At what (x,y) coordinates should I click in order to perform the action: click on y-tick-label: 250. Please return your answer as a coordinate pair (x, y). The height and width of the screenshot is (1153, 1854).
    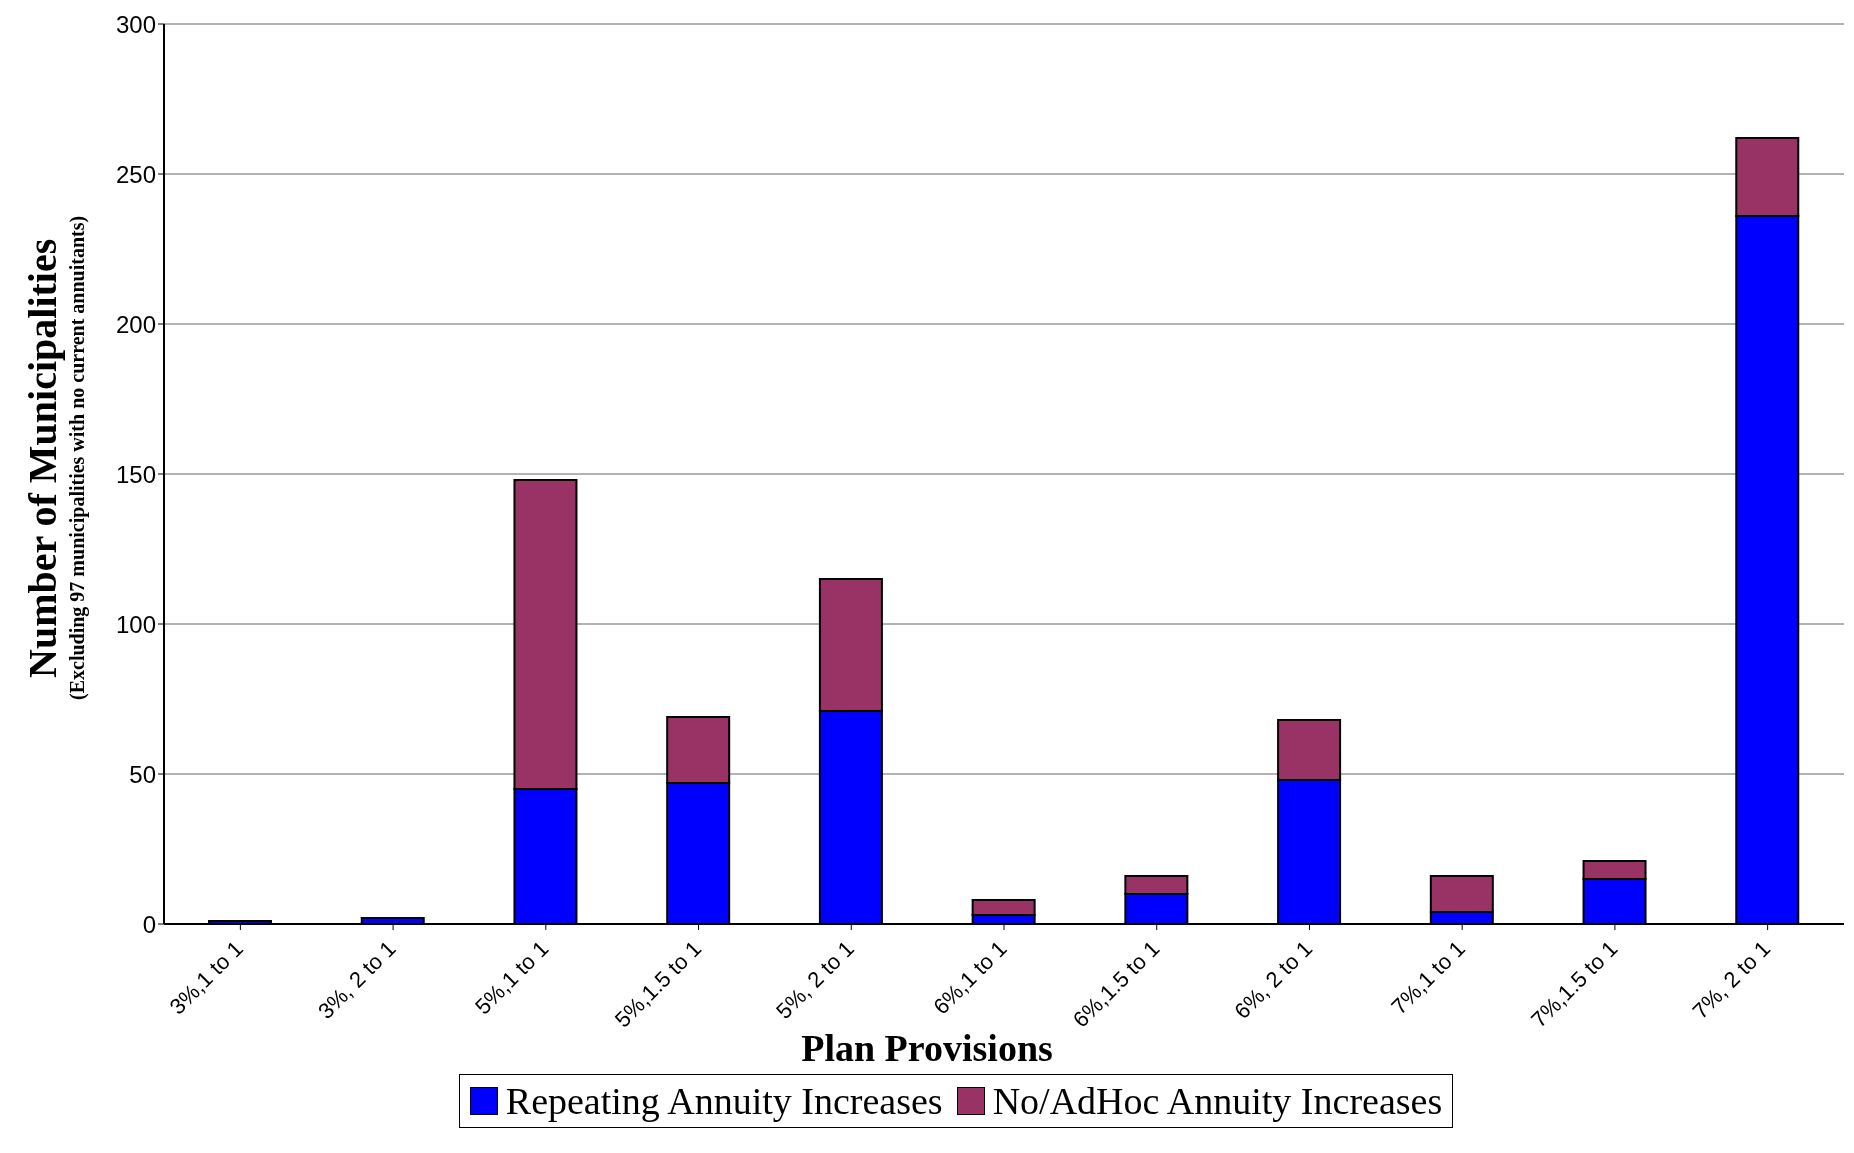
    Looking at the image, I should click on (135, 174).